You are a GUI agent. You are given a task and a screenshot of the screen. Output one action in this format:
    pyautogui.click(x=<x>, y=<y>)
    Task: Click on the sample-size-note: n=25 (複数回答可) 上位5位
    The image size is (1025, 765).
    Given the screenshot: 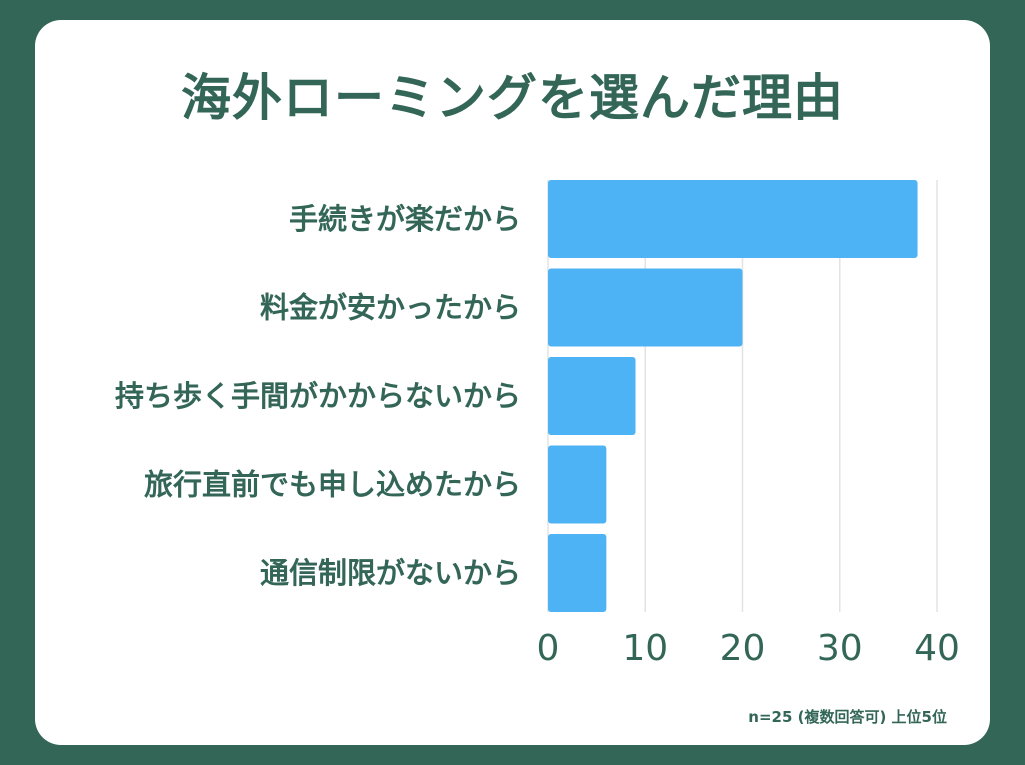 What is the action you would take?
    pyautogui.click(x=847, y=717)
    